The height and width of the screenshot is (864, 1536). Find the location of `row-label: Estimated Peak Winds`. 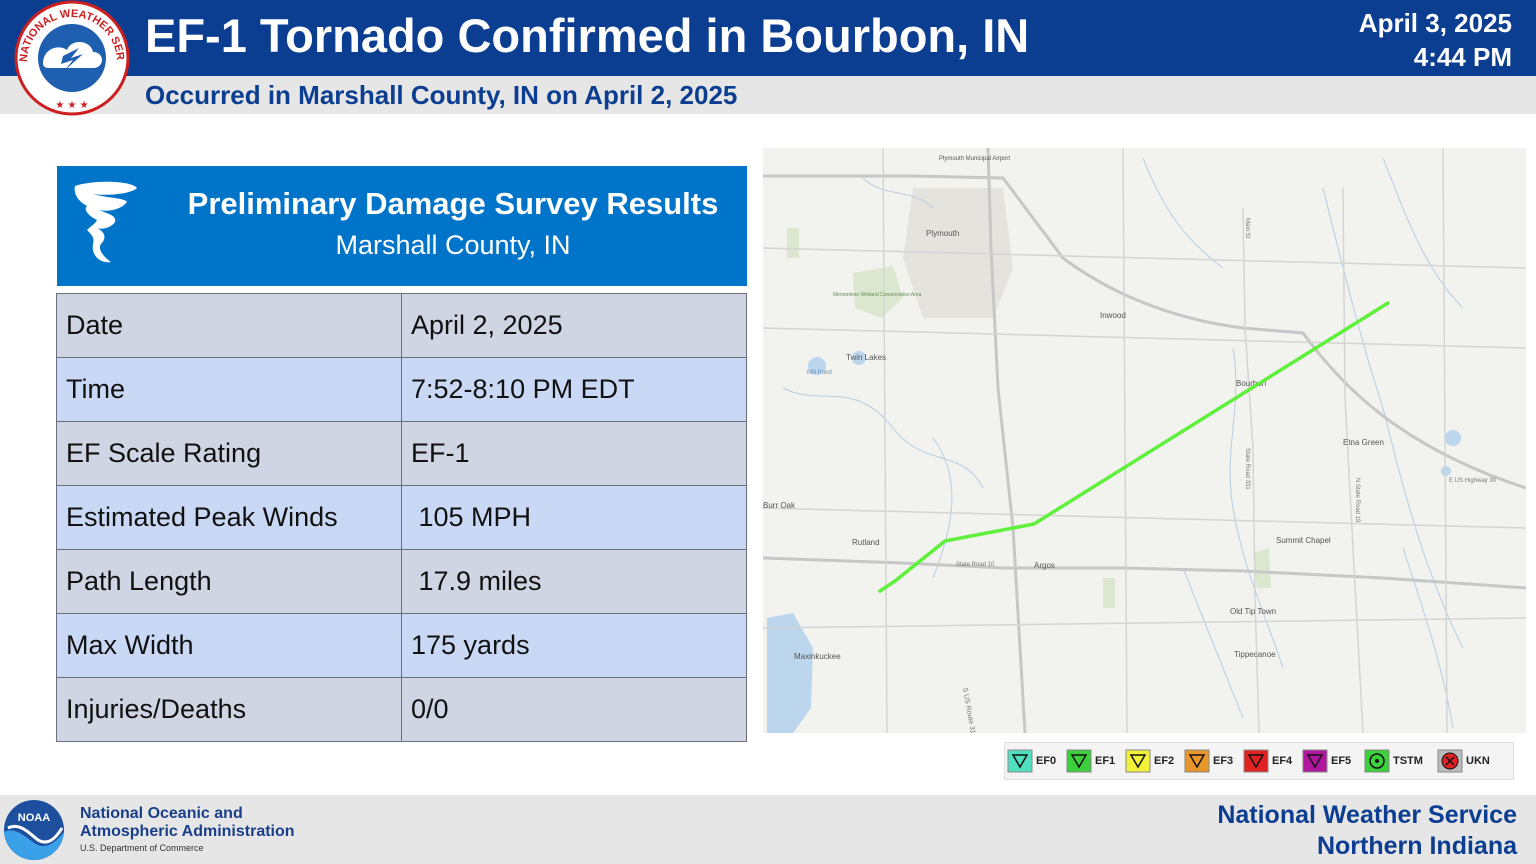

row-label: Estimated Peak Winds is located at coordinates (229, 517).